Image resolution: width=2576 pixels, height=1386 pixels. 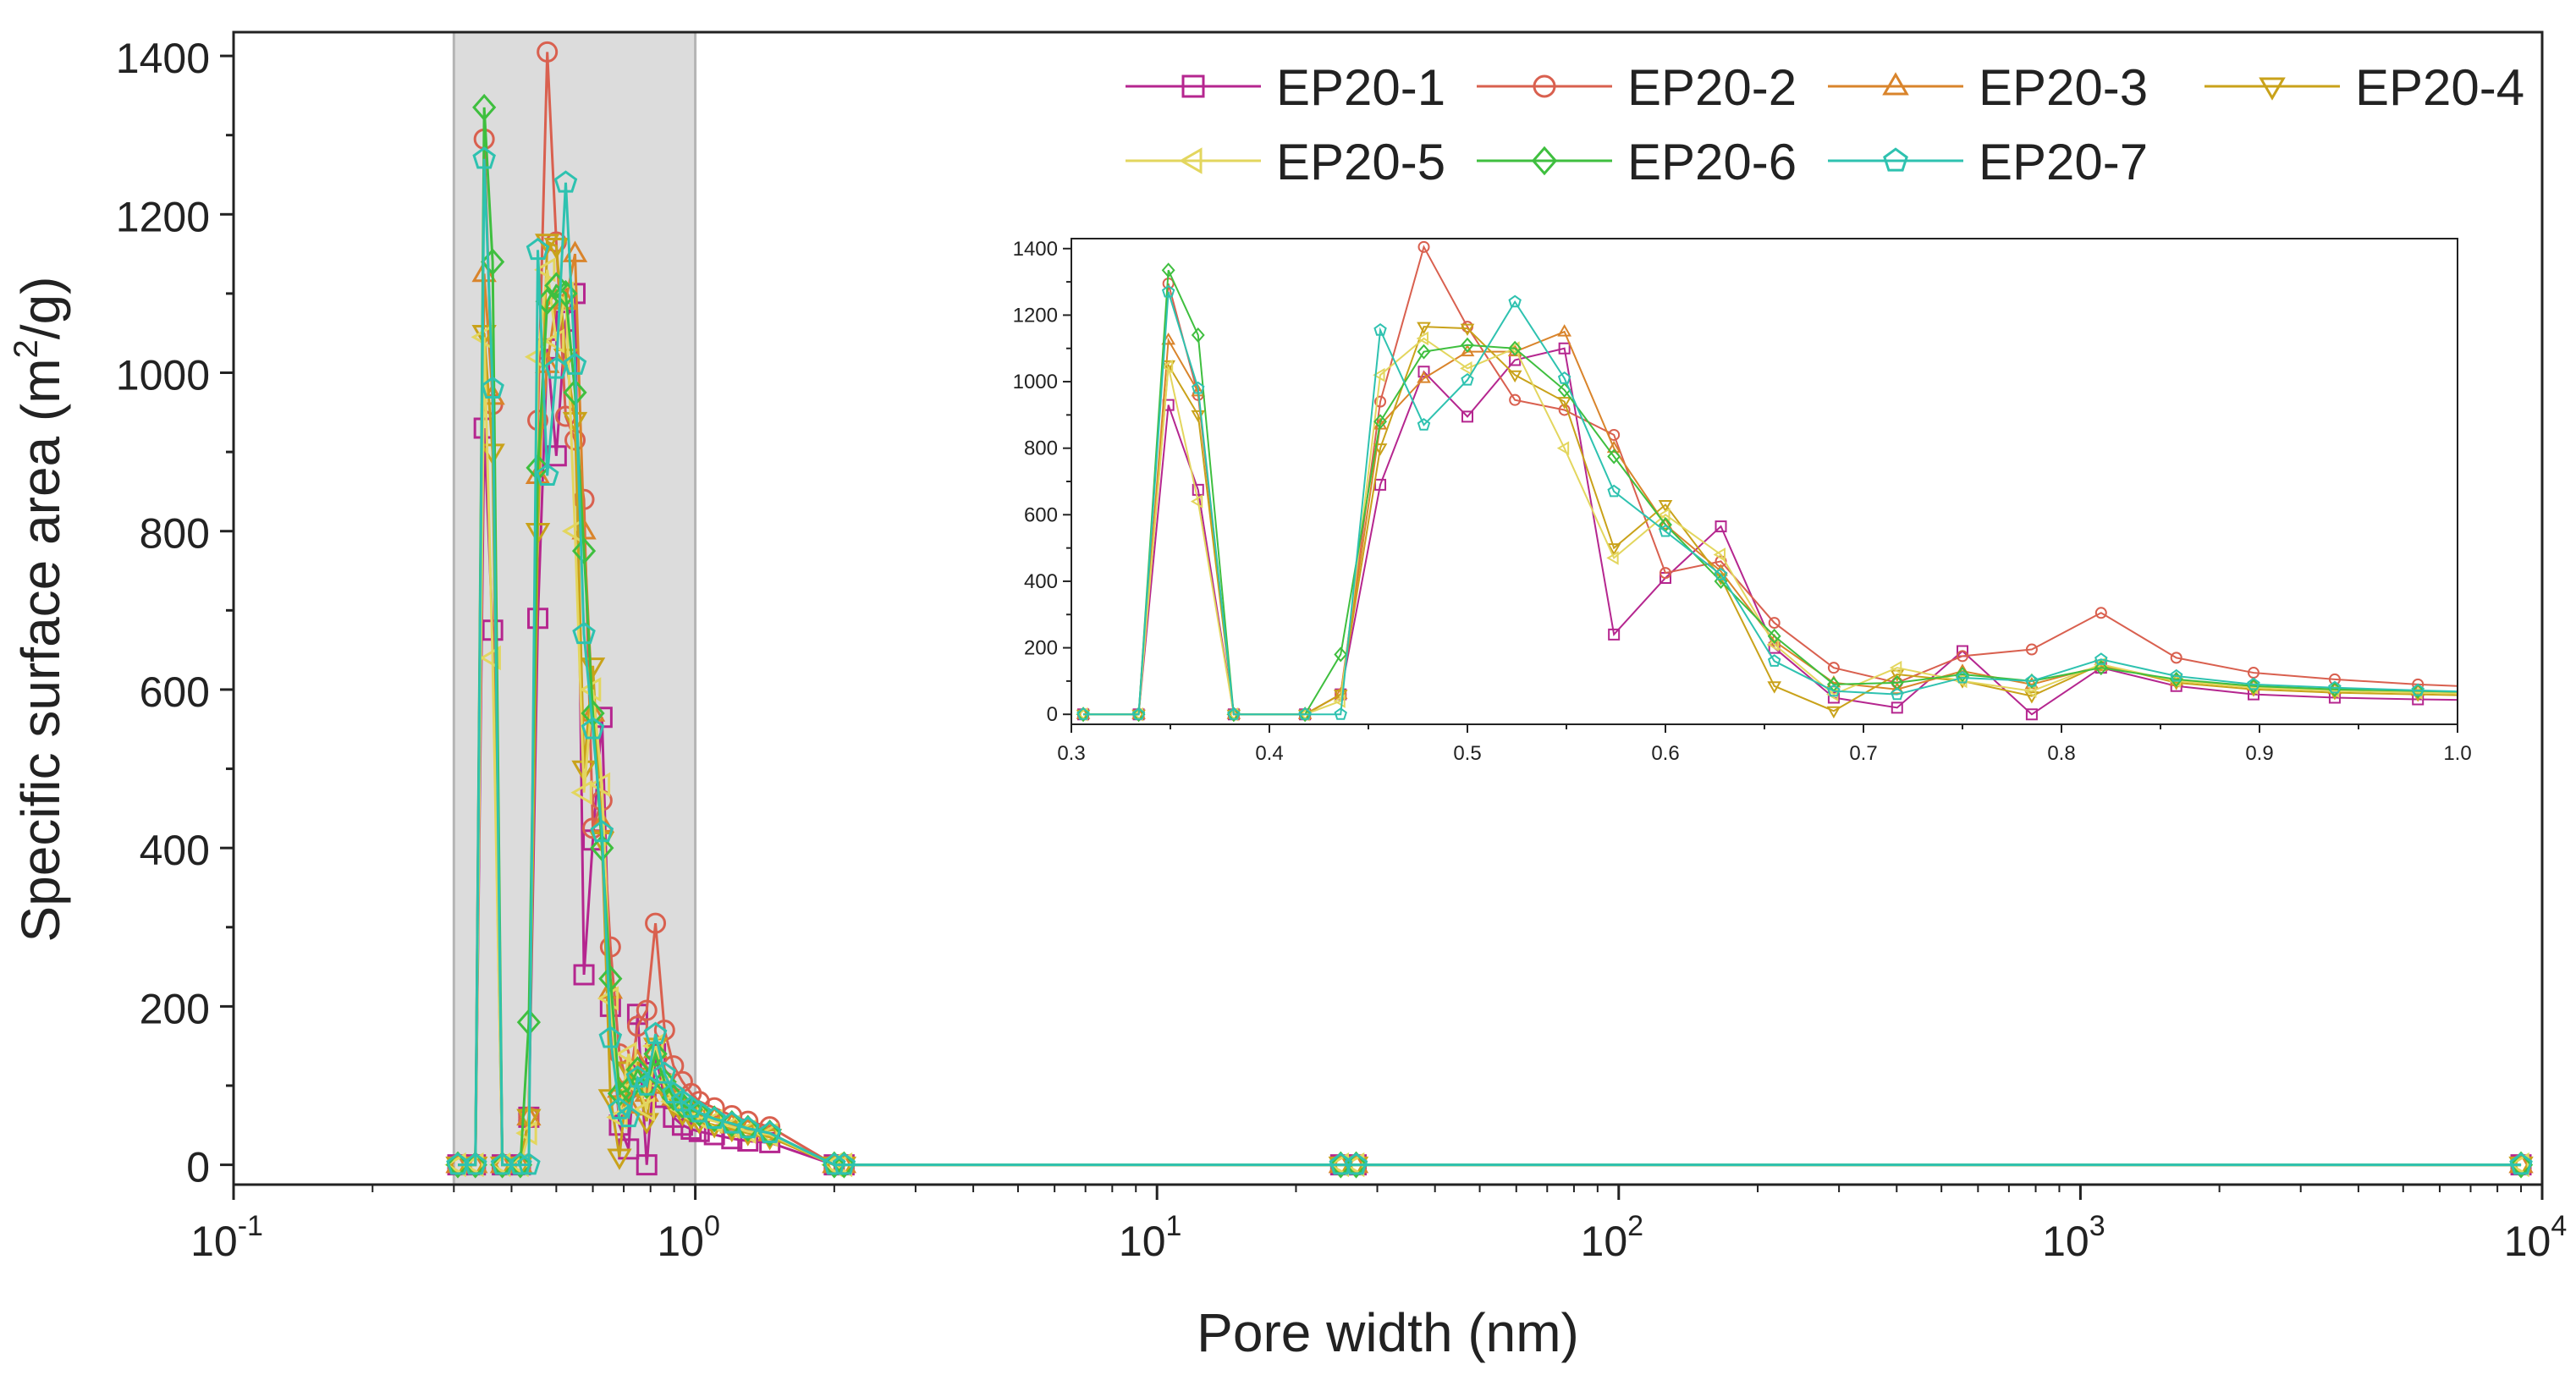 I want to click on inset-x-tick-label: 1.0, so click(x=2457, y=753).